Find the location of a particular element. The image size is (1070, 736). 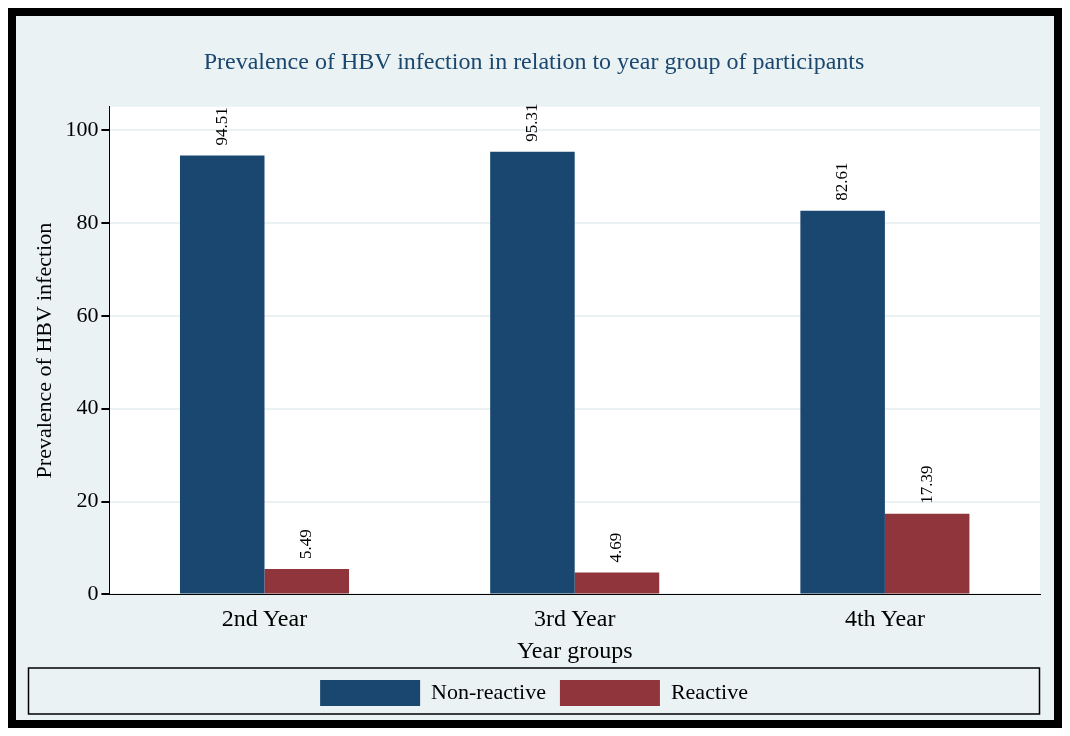

legend-label: Reactive is located at coordinates (709, 691).